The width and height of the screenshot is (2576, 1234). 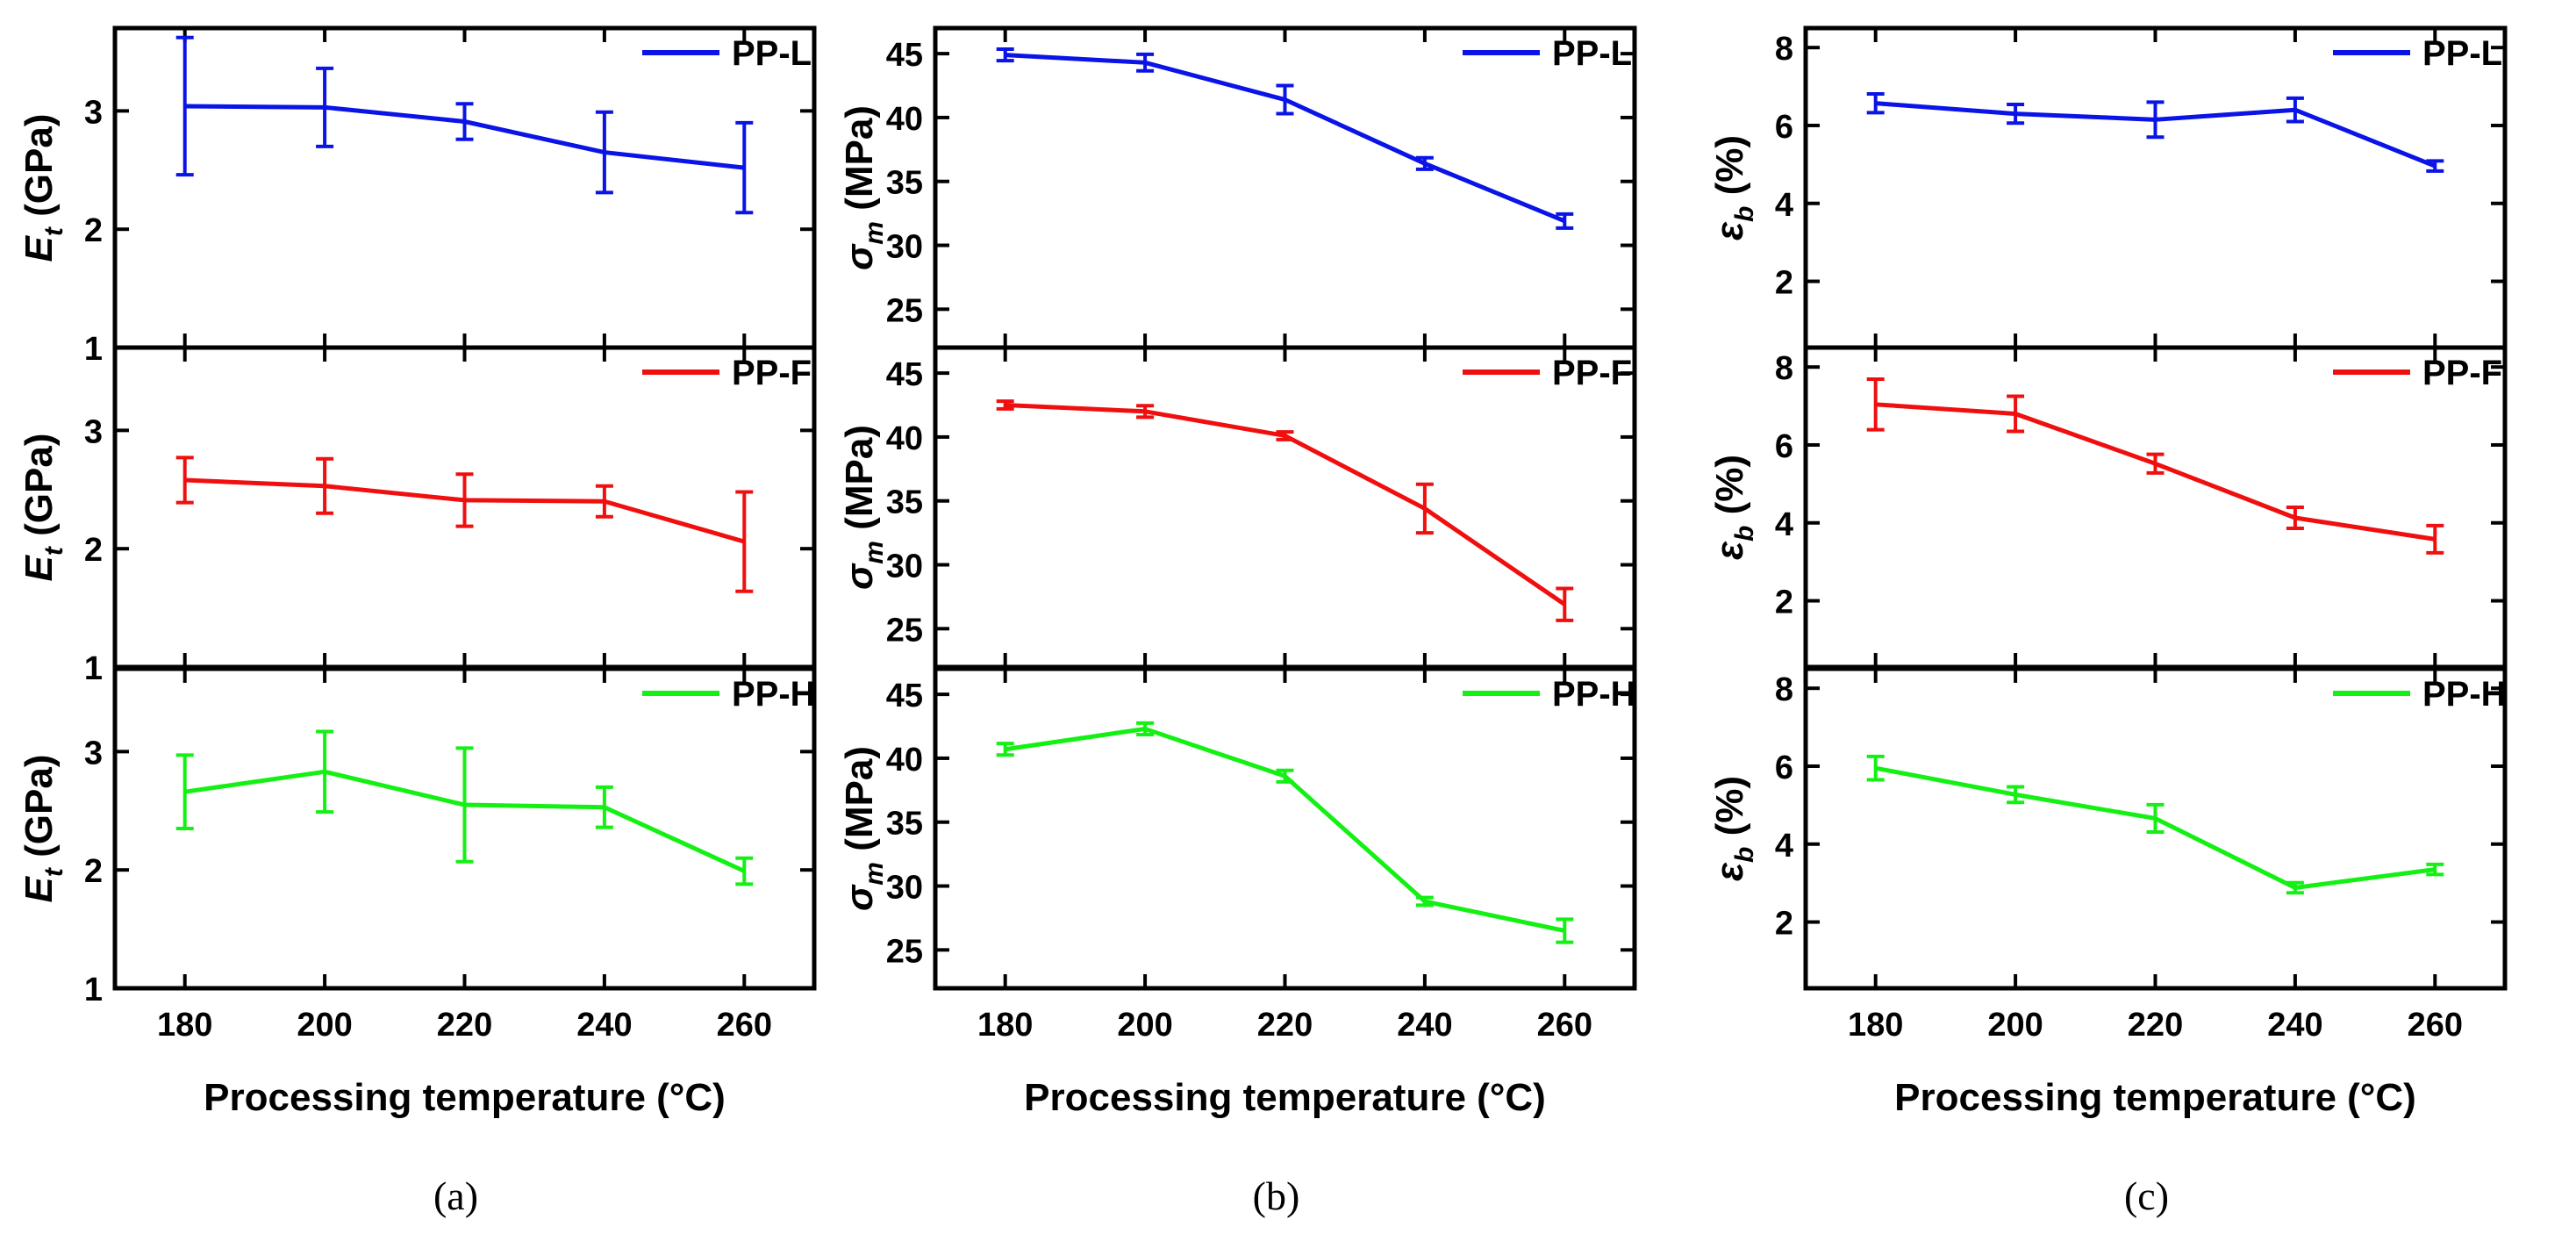 What do you see at coordinates (1285, 139) in the screenshot?
I see `series-line-pp-l` at bounding box center [1285, 139].